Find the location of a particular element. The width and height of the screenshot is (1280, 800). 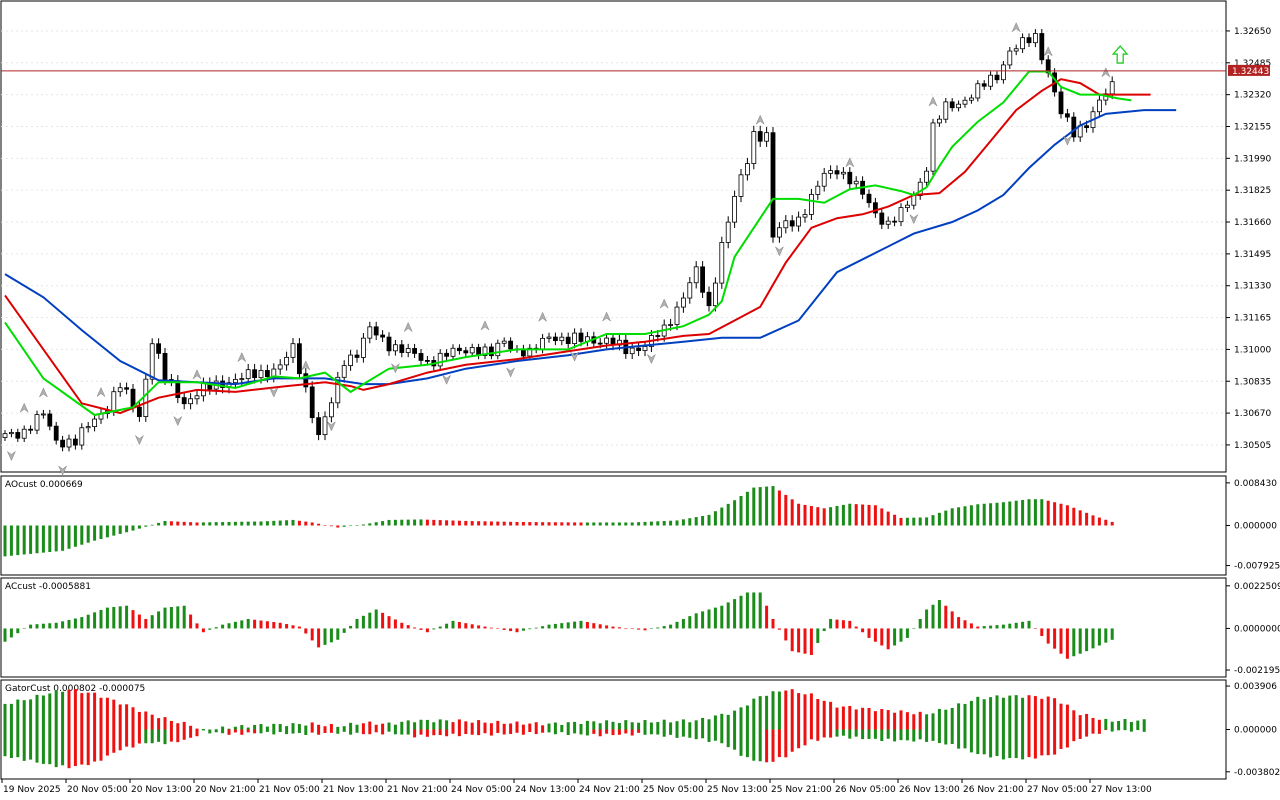

time-tick-label: 24 Nov 21:00 is located at coordinates (609, 790).